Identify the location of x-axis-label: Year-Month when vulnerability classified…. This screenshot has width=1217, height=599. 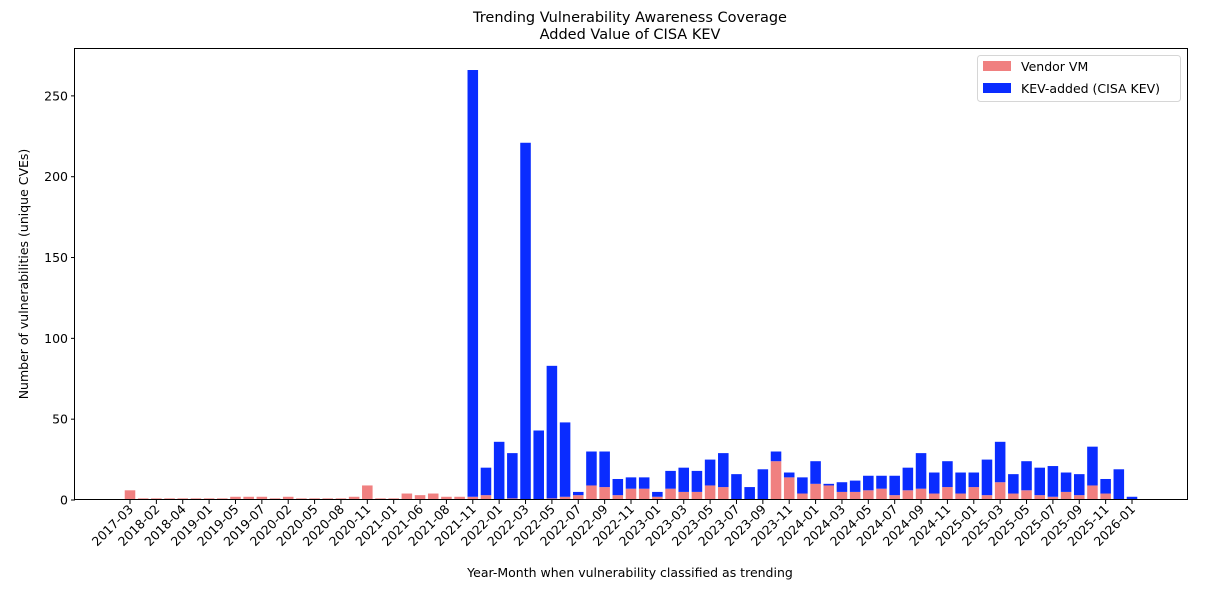
(629, 572).